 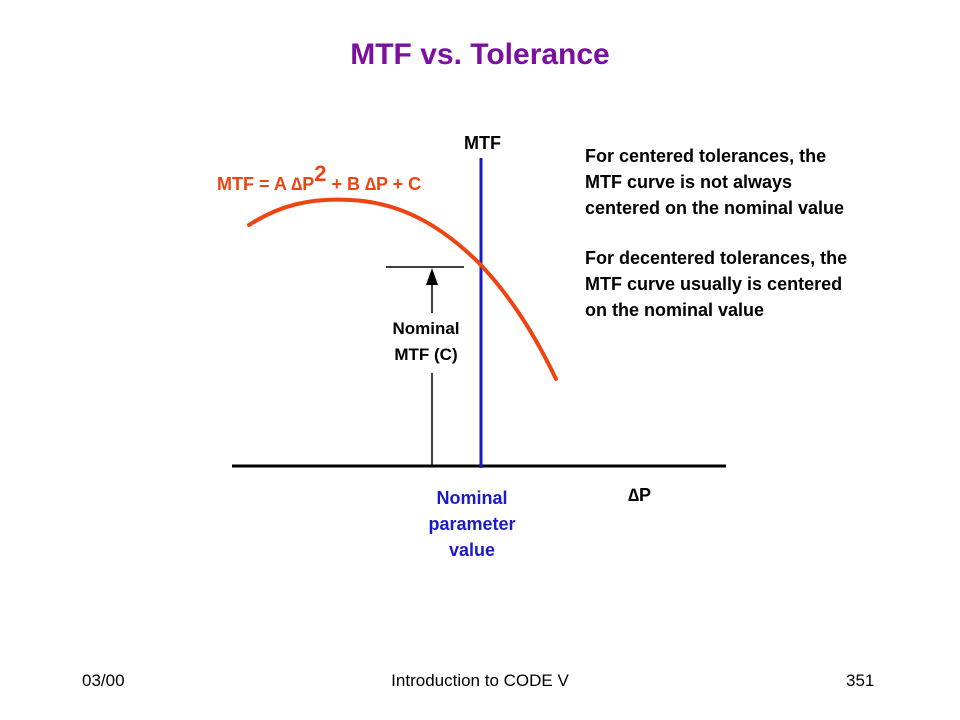 I want to click on equation-delta2: ∆, so click(x=370, y=184).